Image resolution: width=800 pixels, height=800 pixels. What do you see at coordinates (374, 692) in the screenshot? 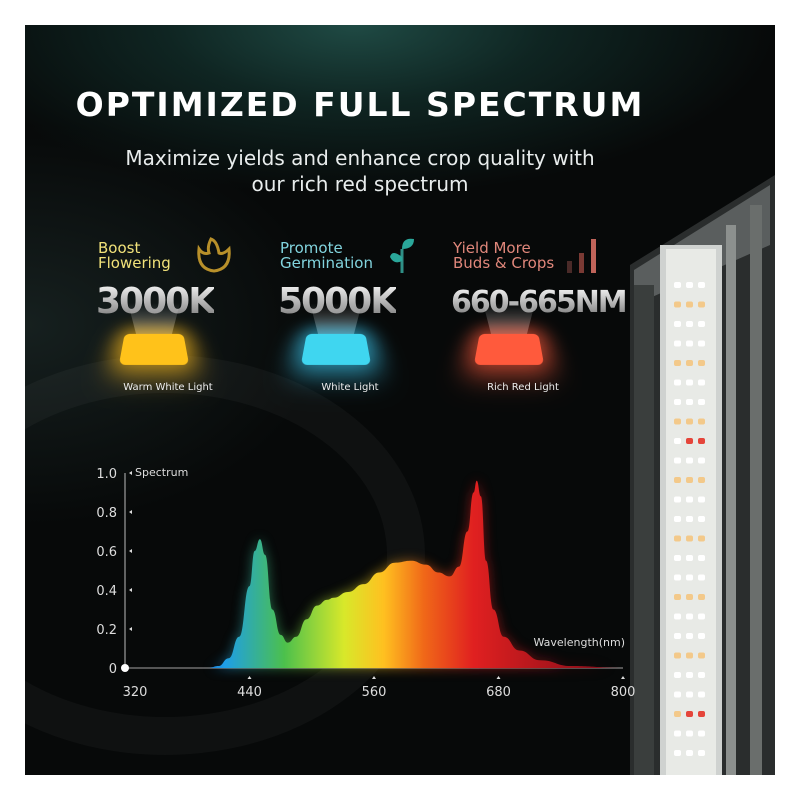
I see `x-tick-label: 560` at bounding box center [374, 692].